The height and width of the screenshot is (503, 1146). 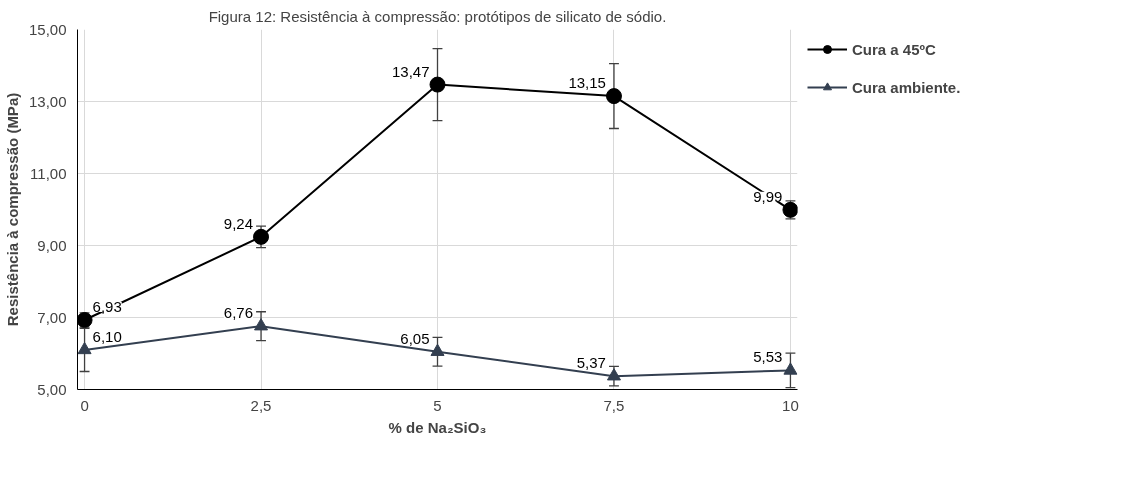 I want to click on data-label: 9,24, so click(x=238, y=223).